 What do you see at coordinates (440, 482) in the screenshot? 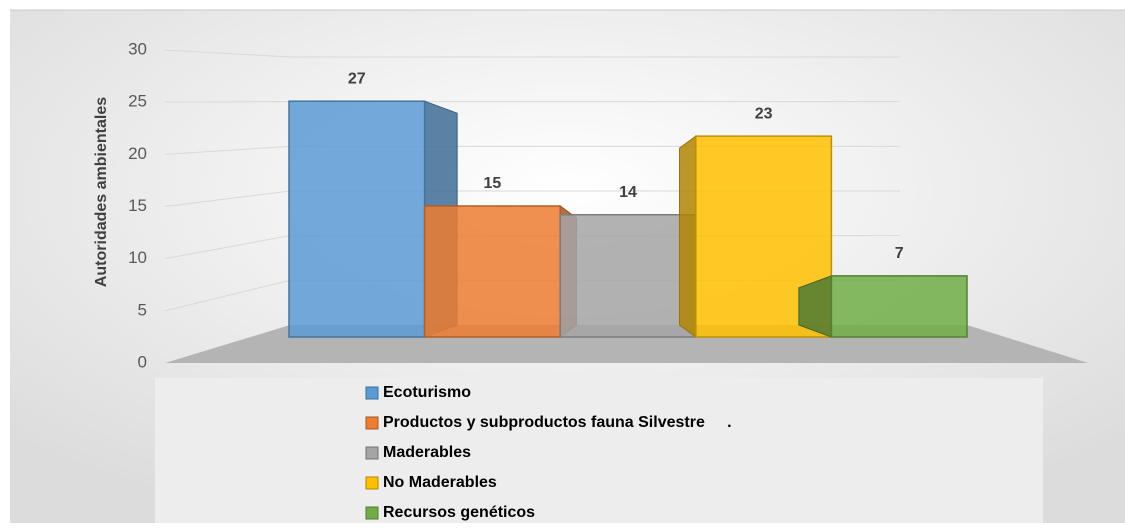
I see `legend-label: No Maderables` at bounding box center [440, 482].